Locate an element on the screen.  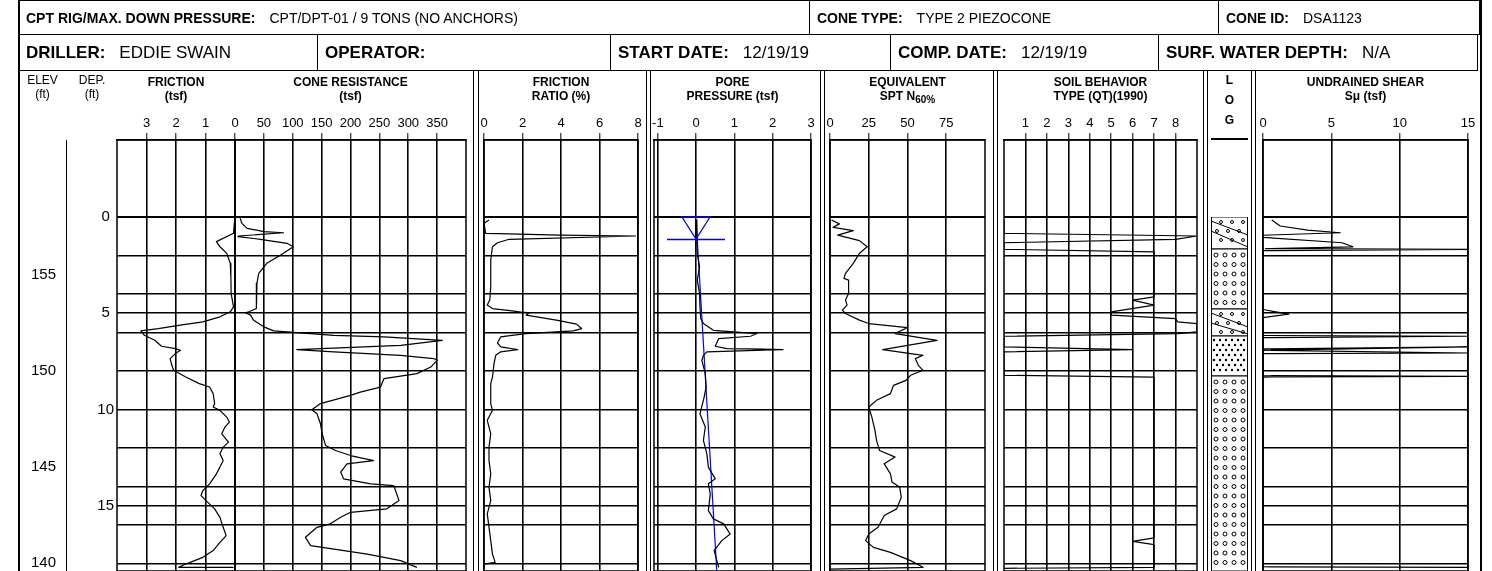
chart-title: EQUIVALENT is located at coordinates (907, 82).